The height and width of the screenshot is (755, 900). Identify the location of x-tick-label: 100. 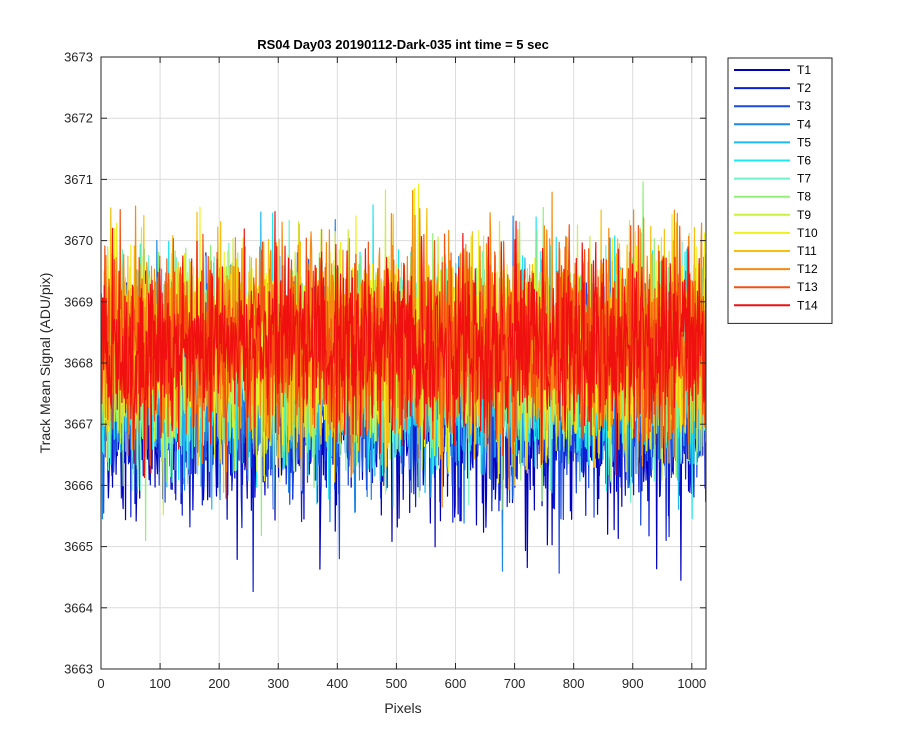
(160, 683).